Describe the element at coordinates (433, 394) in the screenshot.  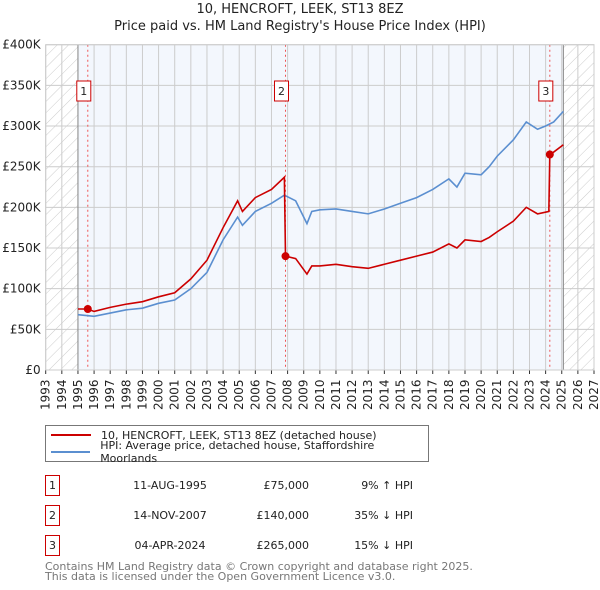
I see `x-tick-label: 2017` at that location.